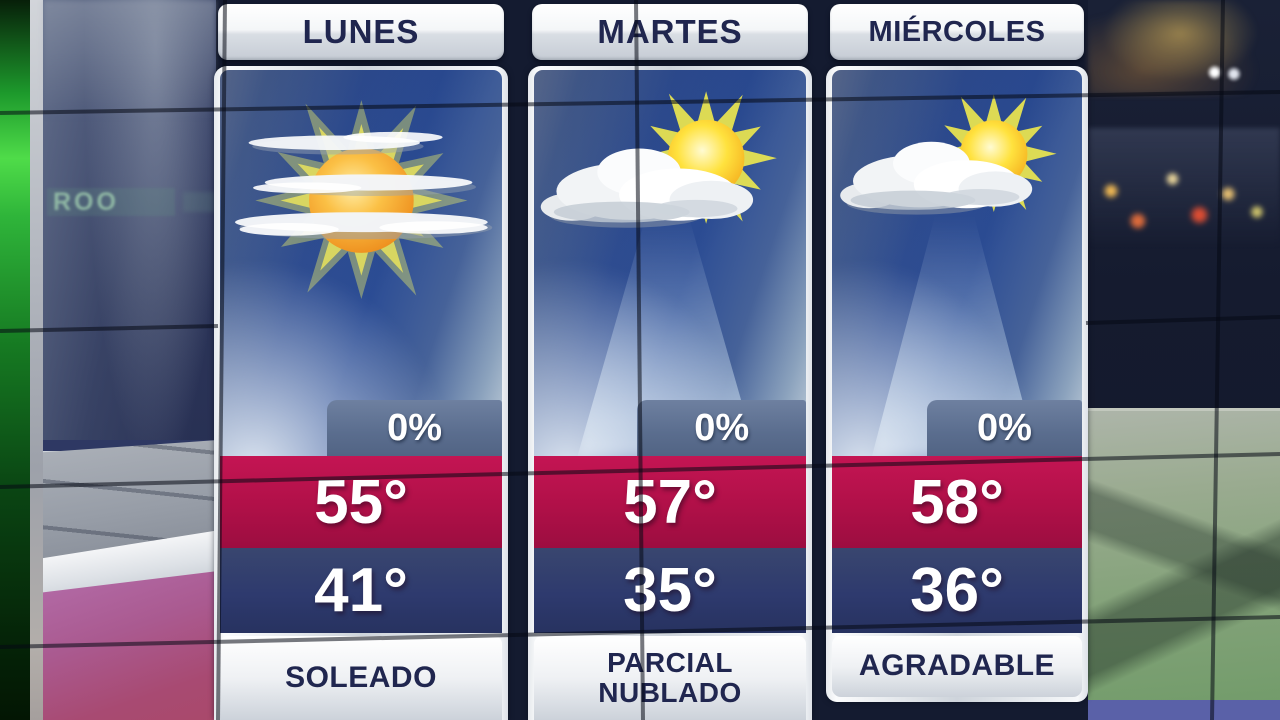 The height and width of the screenshot is (720, 1280). Describe the element at coordinates (670, 32) in the screenshot. I see `day-name: MARTES` at that location.